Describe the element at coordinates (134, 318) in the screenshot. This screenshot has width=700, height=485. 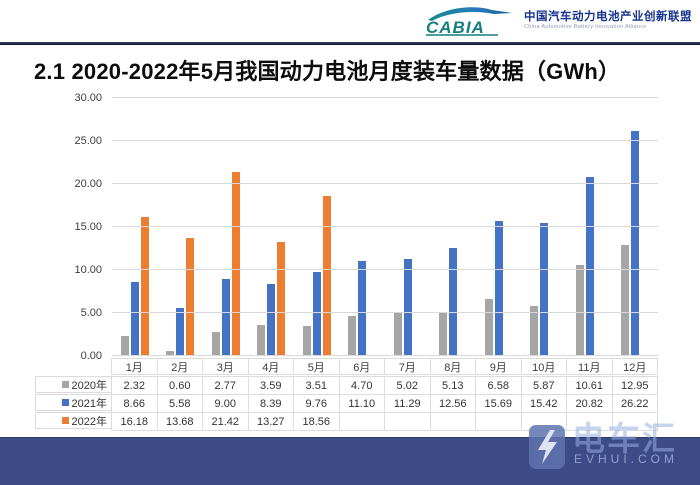
I see `bar-2021年-1月` at that location.